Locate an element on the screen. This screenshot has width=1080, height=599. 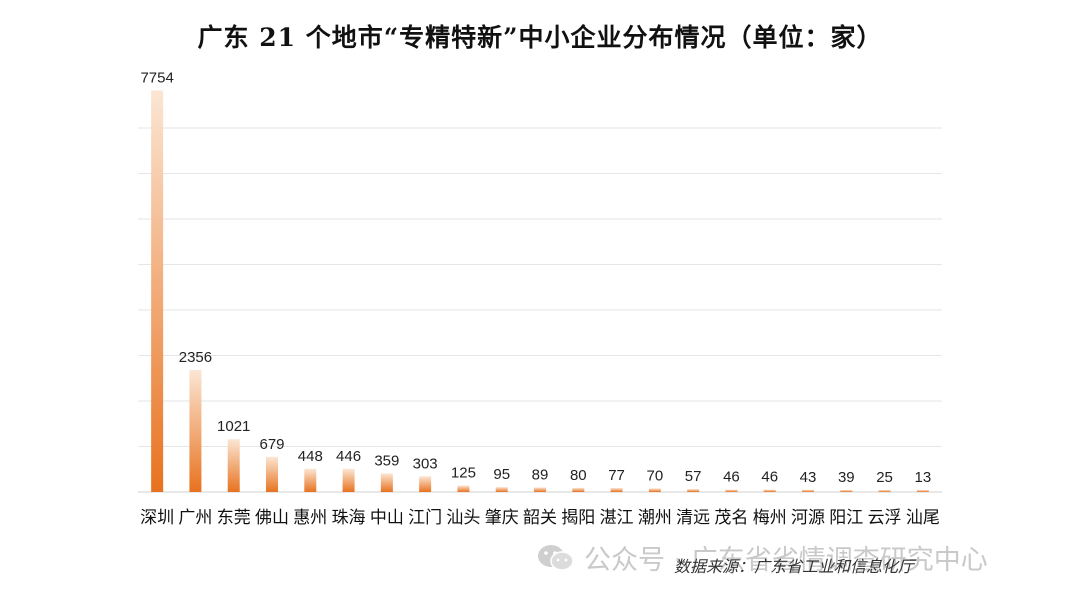
category-label-12: 湛江 is located at coordinates (617, 518).